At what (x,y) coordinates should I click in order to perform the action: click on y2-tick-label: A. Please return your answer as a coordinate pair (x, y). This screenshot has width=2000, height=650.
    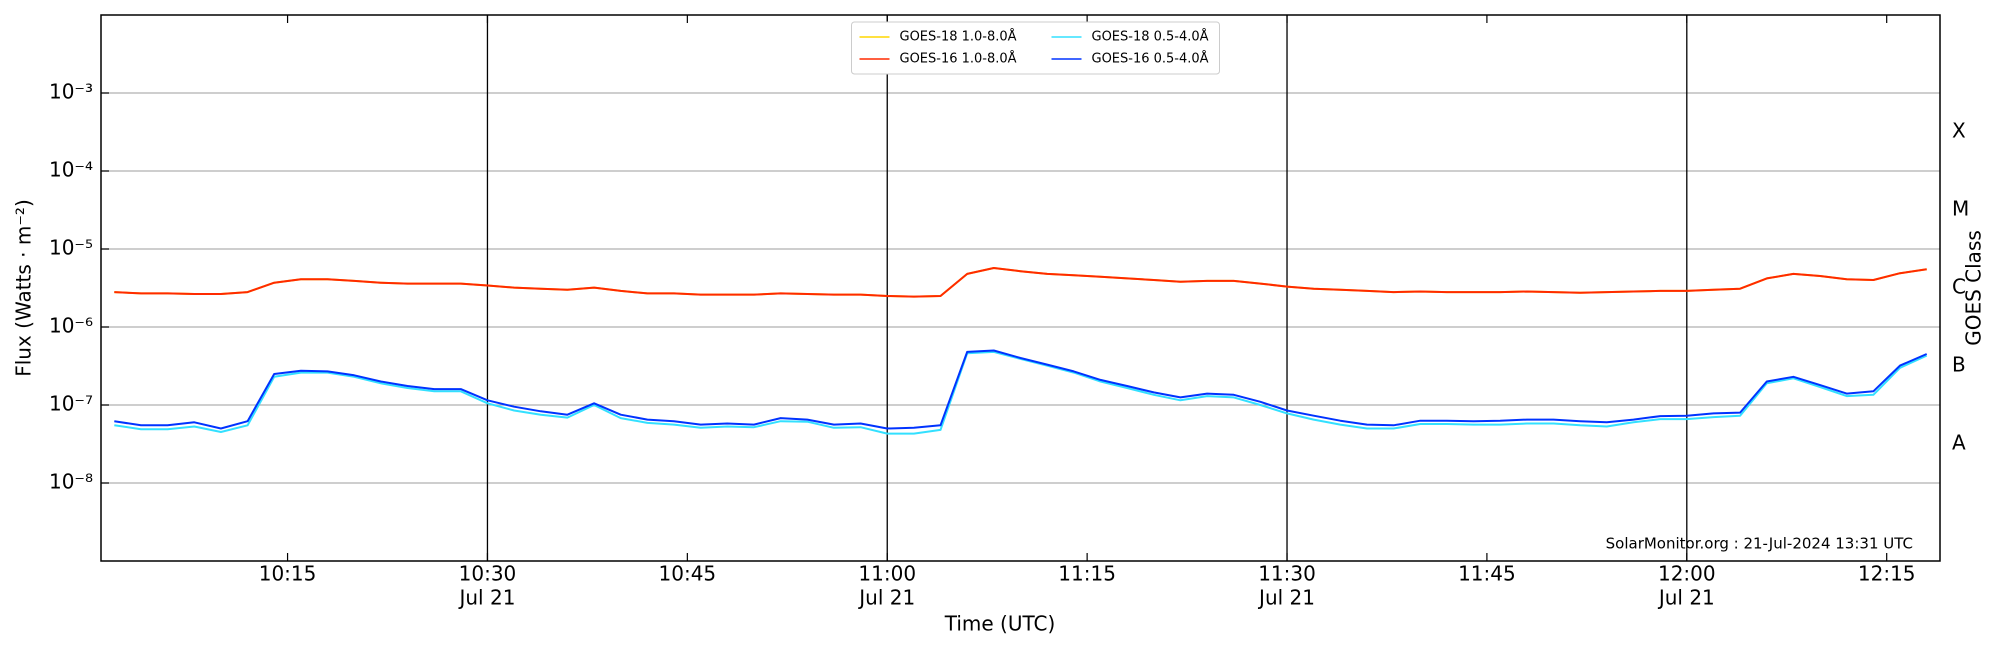
    Looking at the image, I should click on (1959, 443).